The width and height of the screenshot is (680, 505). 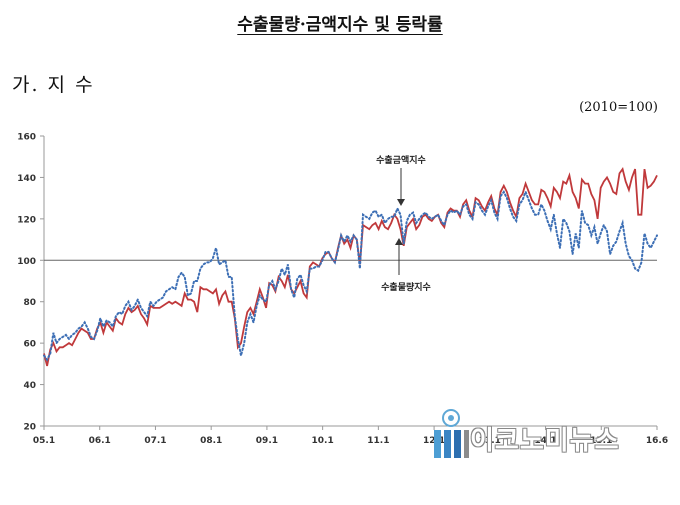 What do you see at coordinates (53, 85) in the screenshot?
I see `section-title: 가. 지 수` at bounding box center [53, 85].